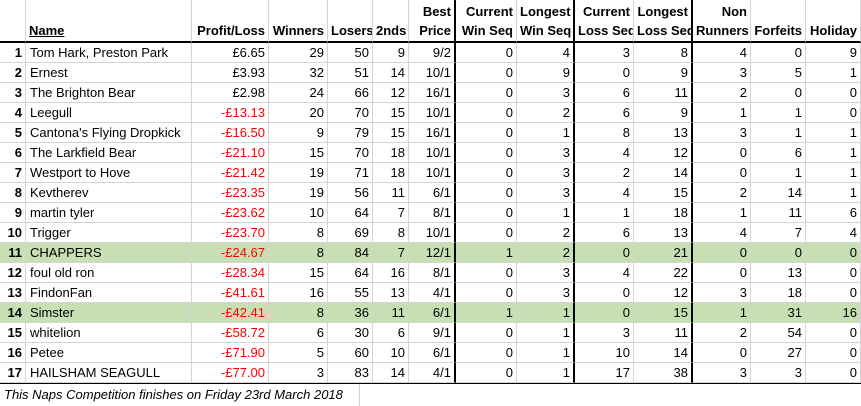  Describe the element at coordinates (432, 253) in the screenshot. I see `cell-best-price: 12/1` at that location.